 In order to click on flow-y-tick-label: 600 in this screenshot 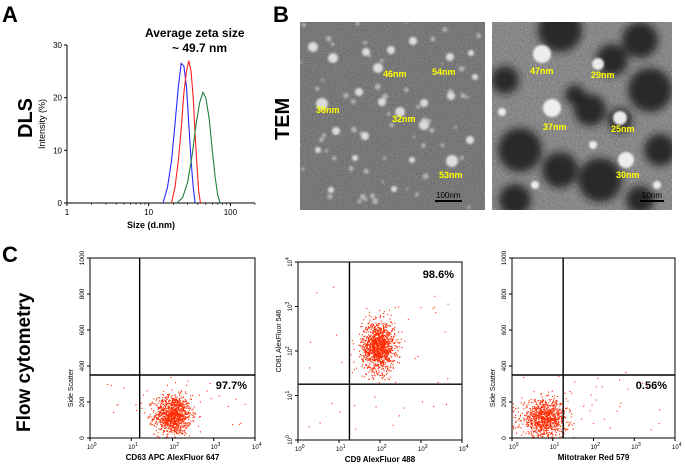, I will do `click(82, 329)`.